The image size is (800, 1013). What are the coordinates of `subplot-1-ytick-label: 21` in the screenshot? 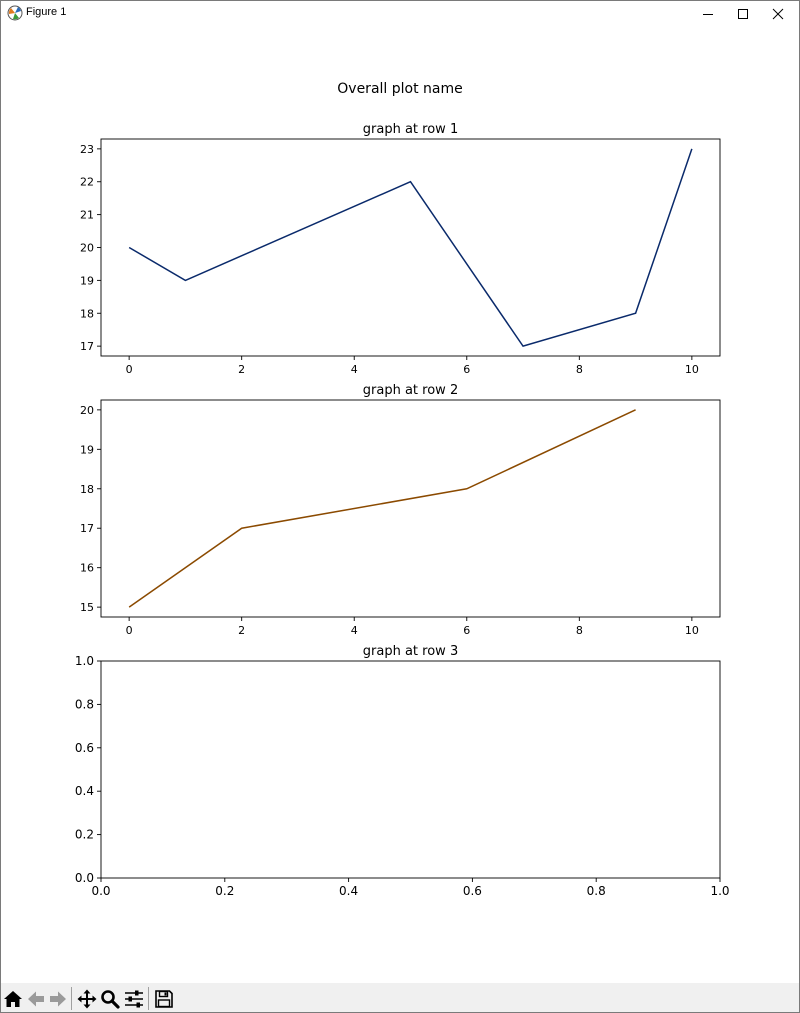 It's located at (87, 215).